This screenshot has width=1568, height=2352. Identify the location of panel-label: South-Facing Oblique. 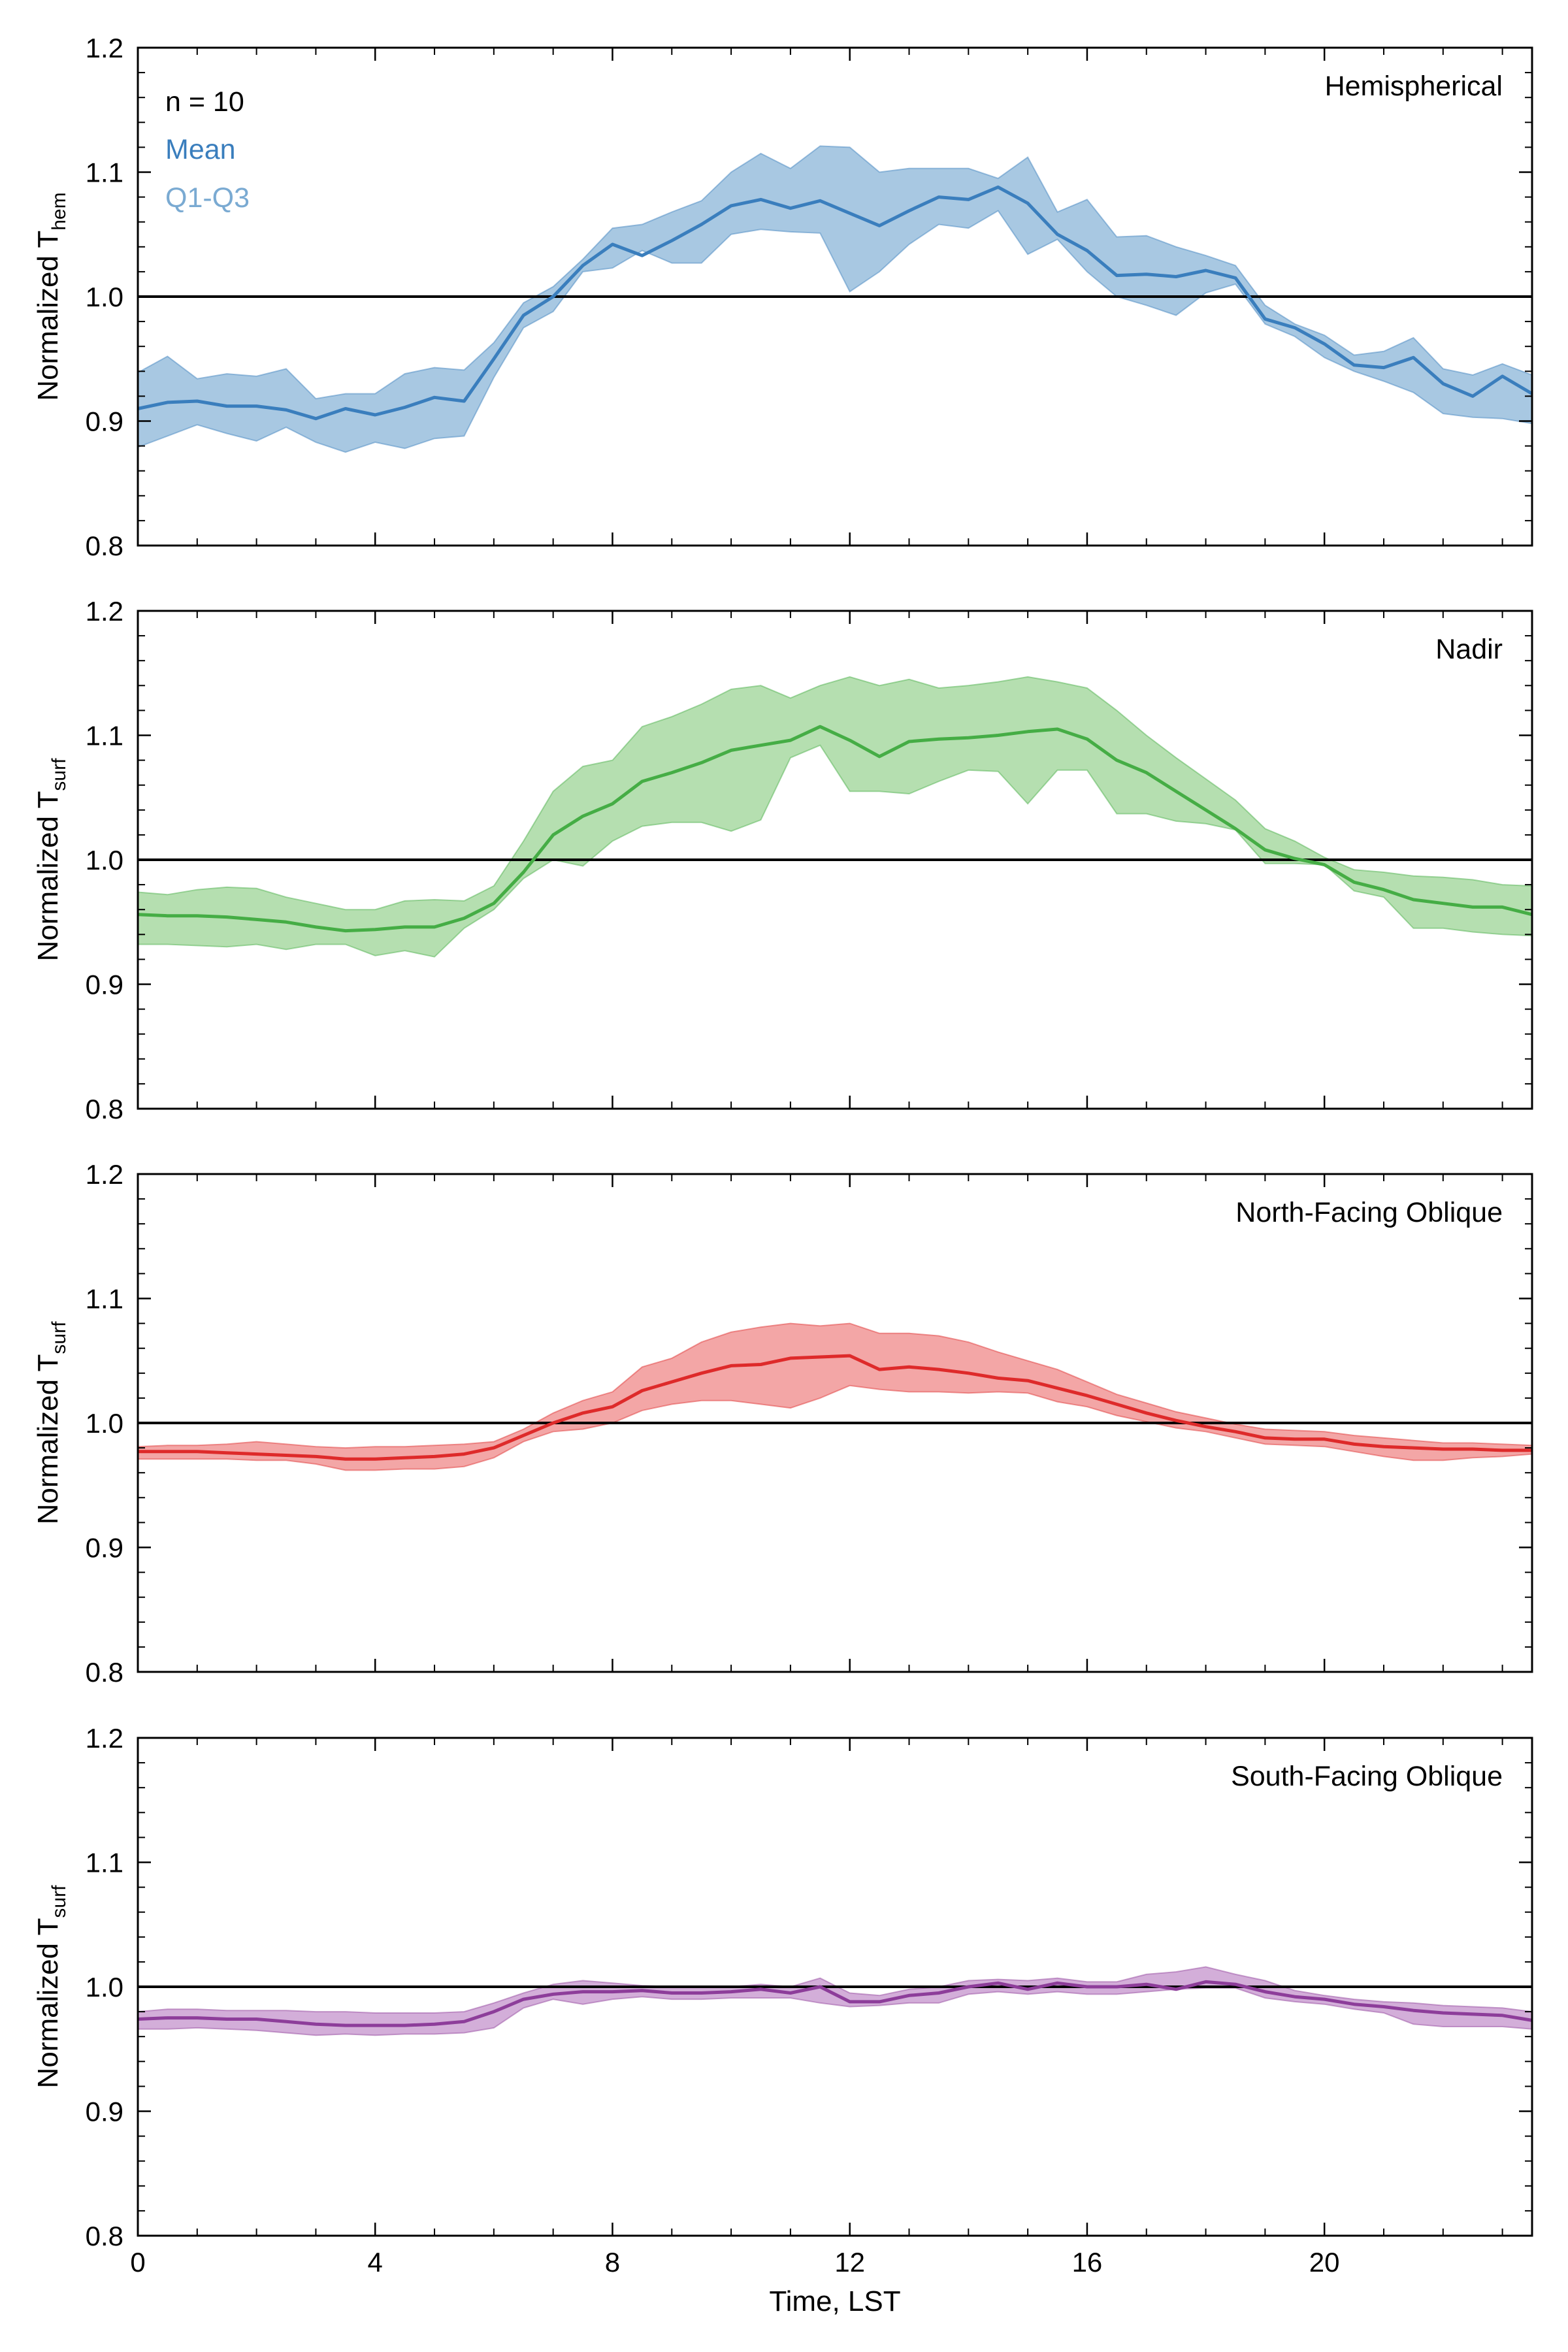
(1367, 1776).